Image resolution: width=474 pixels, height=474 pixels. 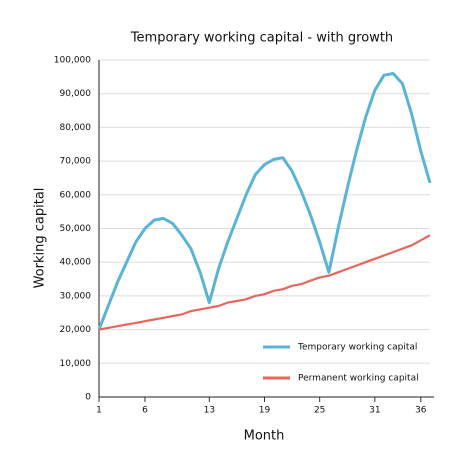 What do you see at coordinates (99, 411) in the screenshot?
I see `x-tick-label: 1` at bounding box center [99, 411].